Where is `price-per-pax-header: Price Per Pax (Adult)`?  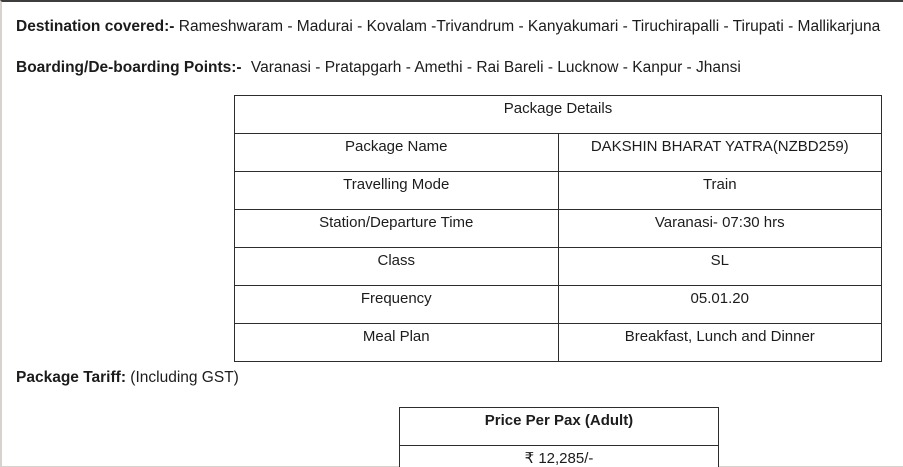 price-per-pax-header: Price Per Pax (Adult) is located at coordinates (559, 426).